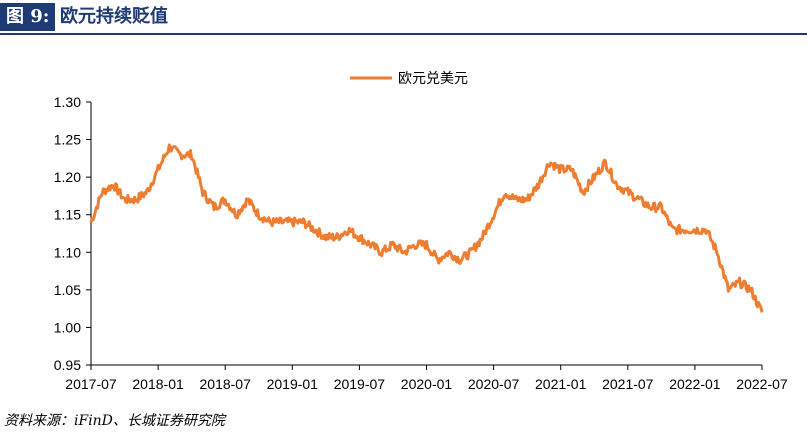 Image resolution: width=807 pixels, height=433 pixels. I want to click on y-tick-label: 1.10, so click(67, 252).